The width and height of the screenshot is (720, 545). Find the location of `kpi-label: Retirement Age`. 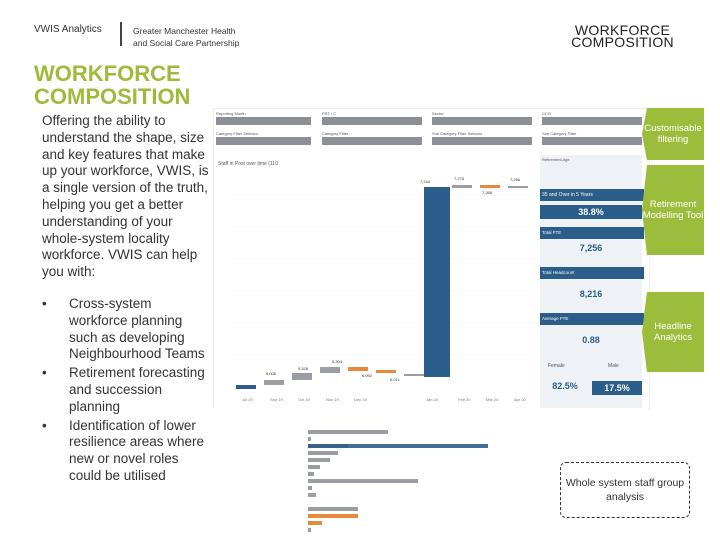

kpi-label: Retirement Age is located at coordinates (556, 159).